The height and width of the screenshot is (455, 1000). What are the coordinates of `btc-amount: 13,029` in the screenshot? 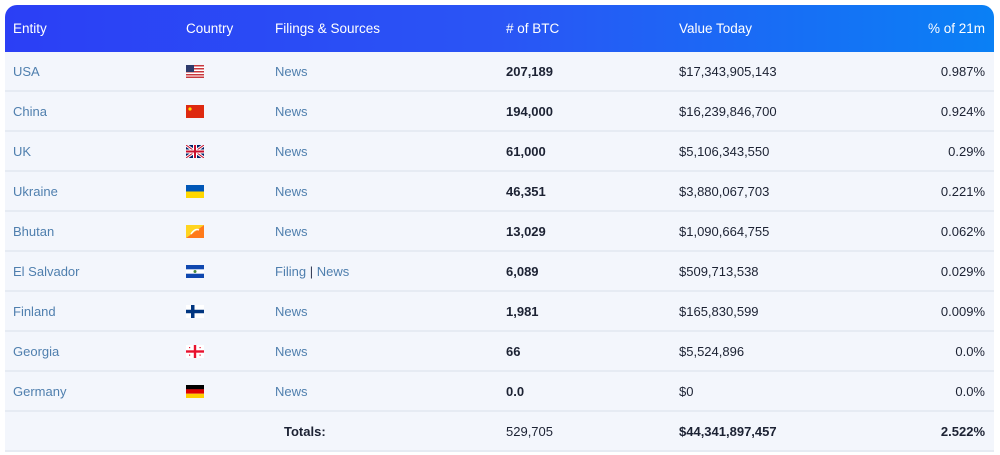 It's located at (526, 231).